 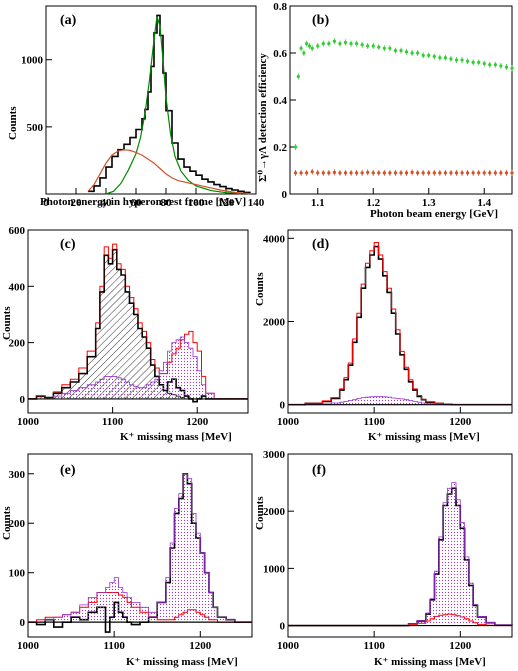 What do you see at coordinates (17, 475) in the screenshot?
I see `y-tick-label: 300` at bounding box center [17, 475].